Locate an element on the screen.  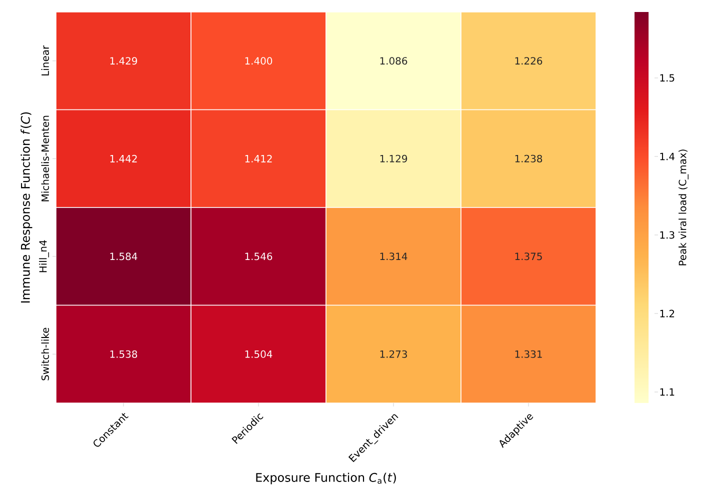
y-tick-label: Michaelis-Menten is located at coordinates (45, 159).